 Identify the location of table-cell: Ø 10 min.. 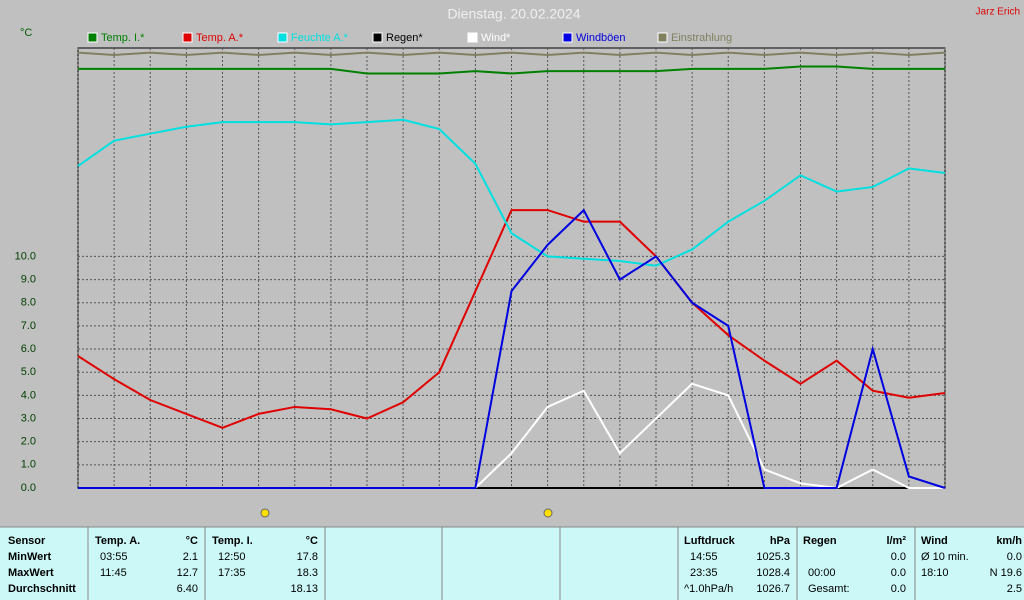
(945, 557).